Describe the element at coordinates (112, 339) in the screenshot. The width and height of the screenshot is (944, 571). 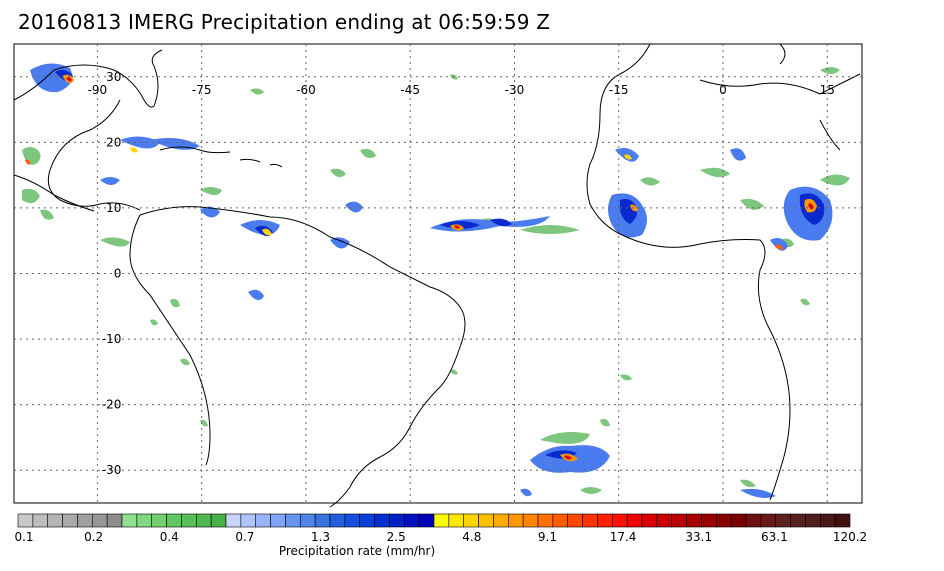
I see `latitude-label: -10` at that location.